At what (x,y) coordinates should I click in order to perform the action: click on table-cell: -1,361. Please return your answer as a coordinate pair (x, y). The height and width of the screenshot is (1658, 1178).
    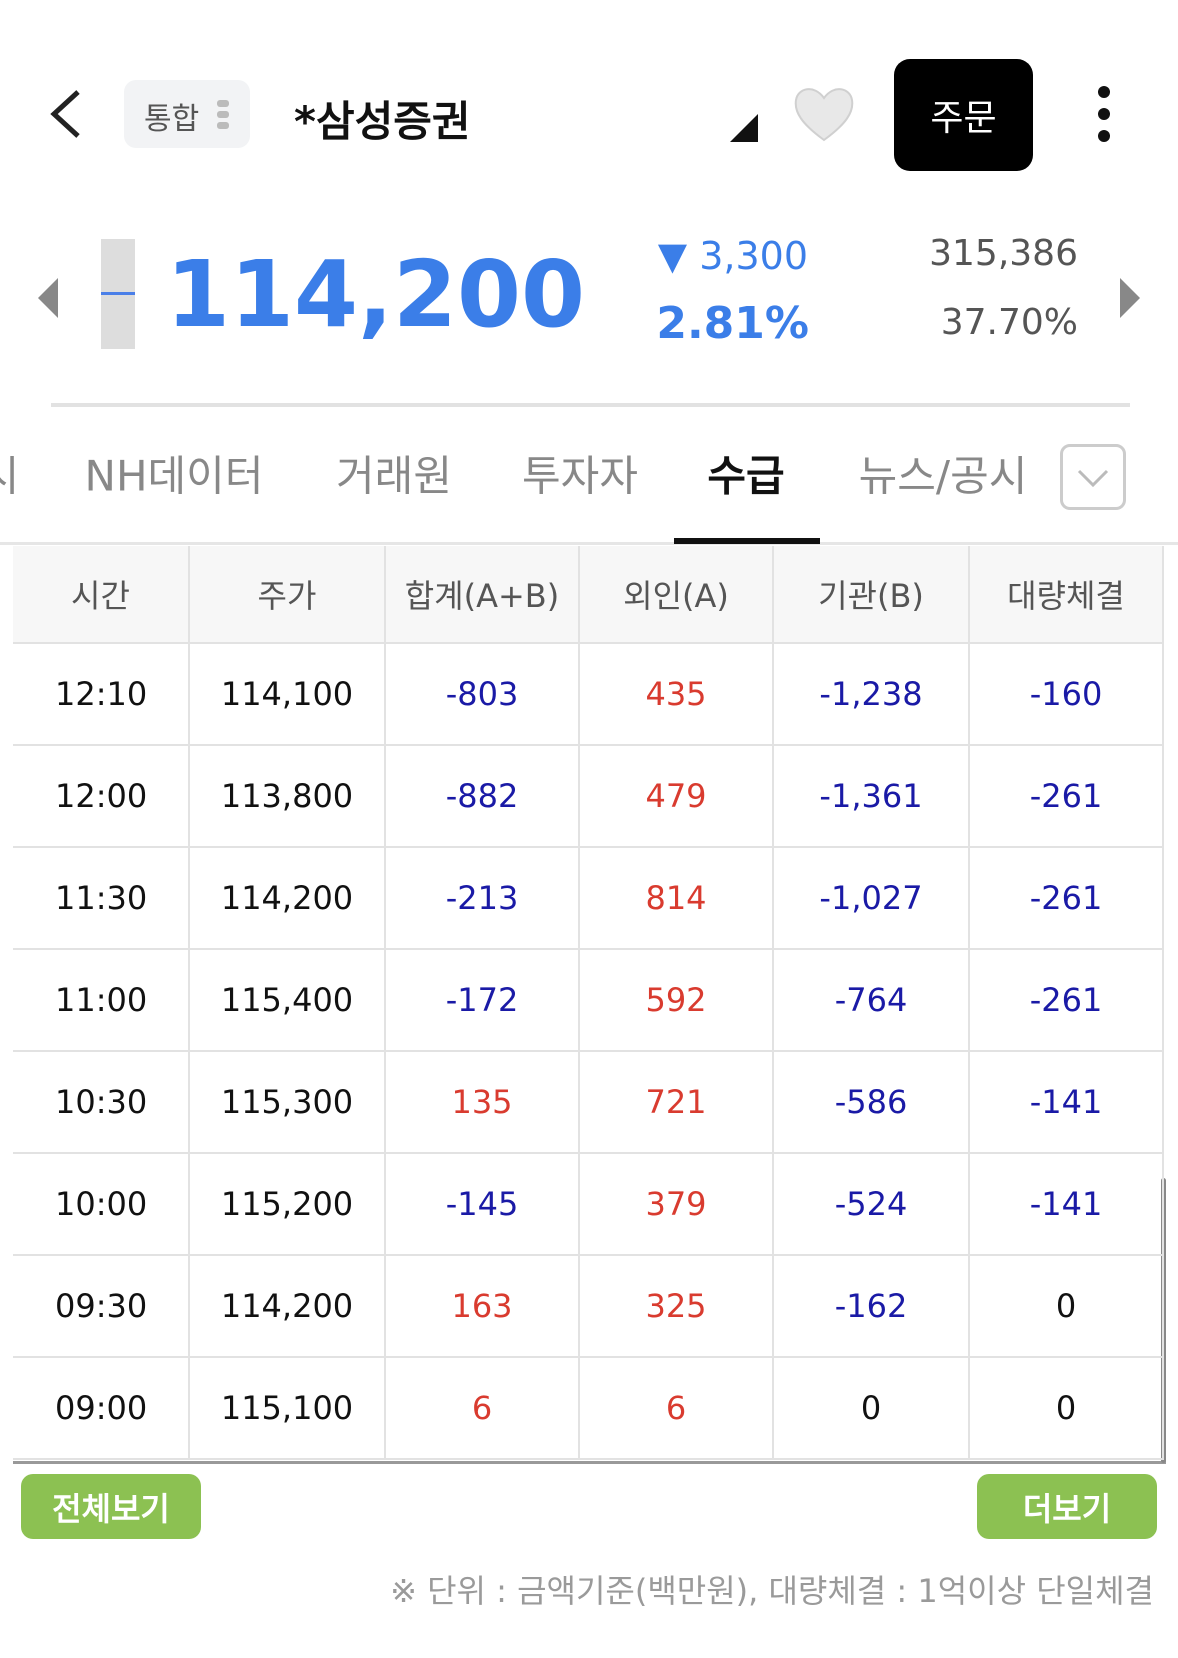
    Looking at the image, I should click on (872, 797).